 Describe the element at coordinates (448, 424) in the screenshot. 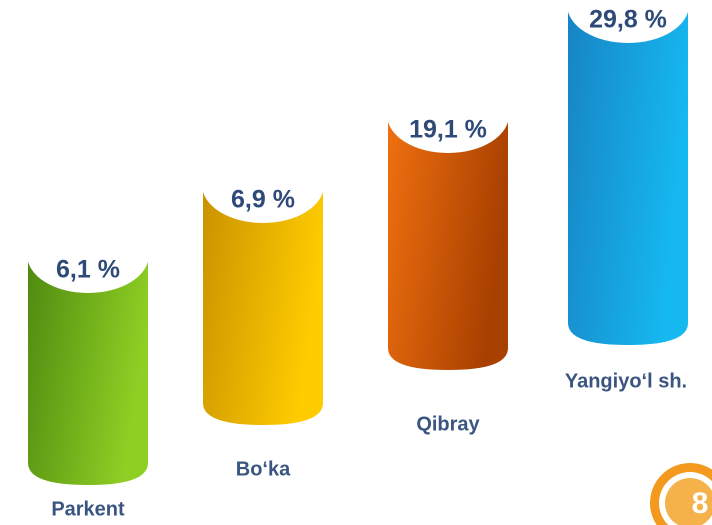

I see `category-label: Qibray` at that location.